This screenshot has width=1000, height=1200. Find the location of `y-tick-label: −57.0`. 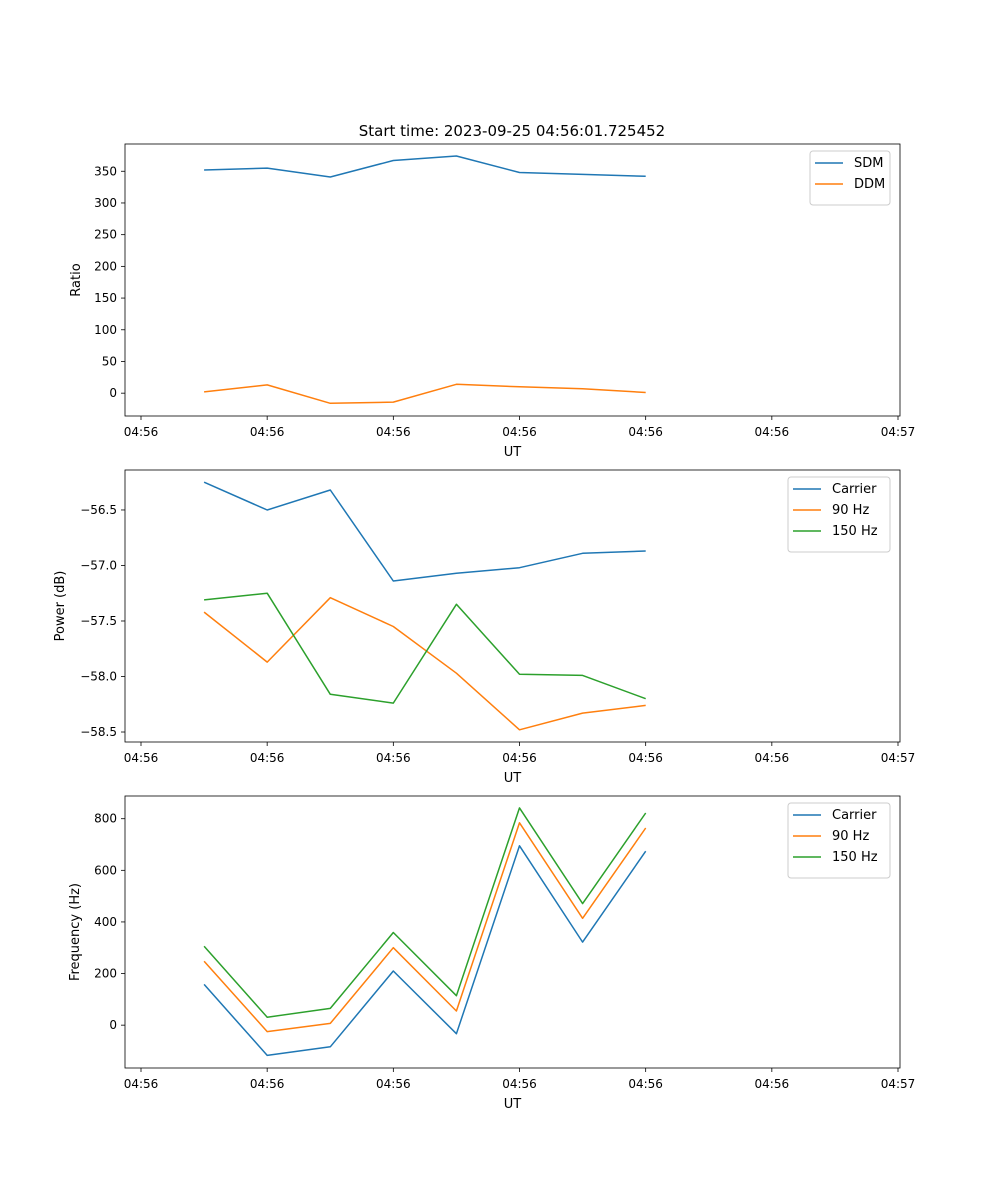

y-tick-label: −57.0 is located at coordinates (98, 565).